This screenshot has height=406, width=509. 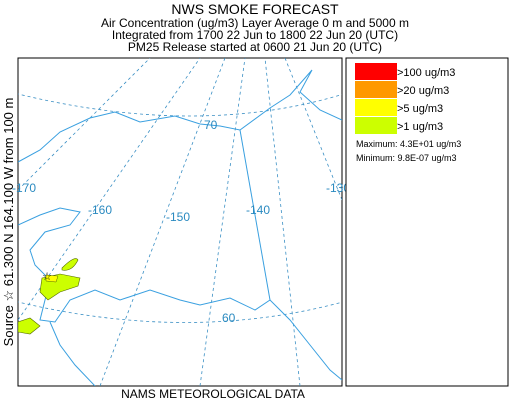 I want to click on minimum: Minimum: 9.8E-07 ug/m3, so click(x=406, y=158).